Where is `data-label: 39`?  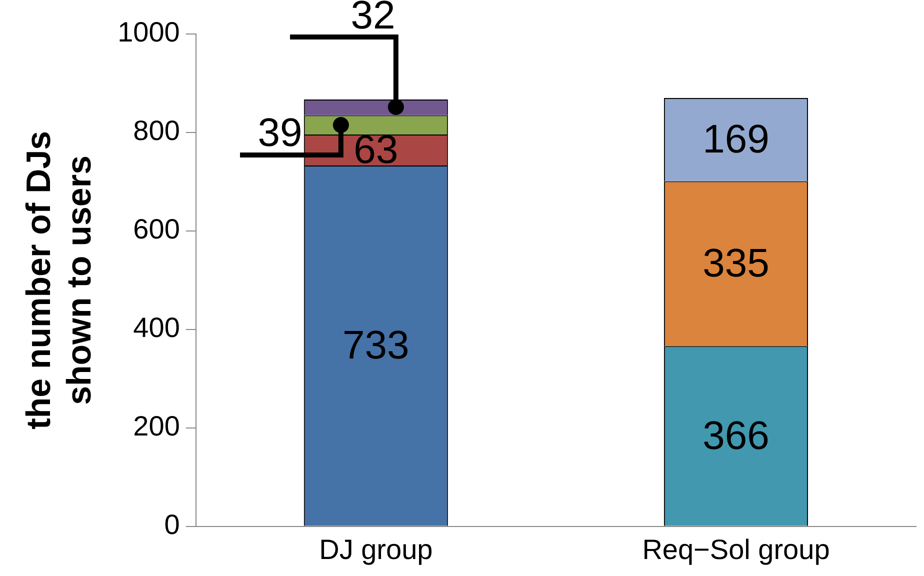 data-label: 39 is located at coordinates (280, 132).